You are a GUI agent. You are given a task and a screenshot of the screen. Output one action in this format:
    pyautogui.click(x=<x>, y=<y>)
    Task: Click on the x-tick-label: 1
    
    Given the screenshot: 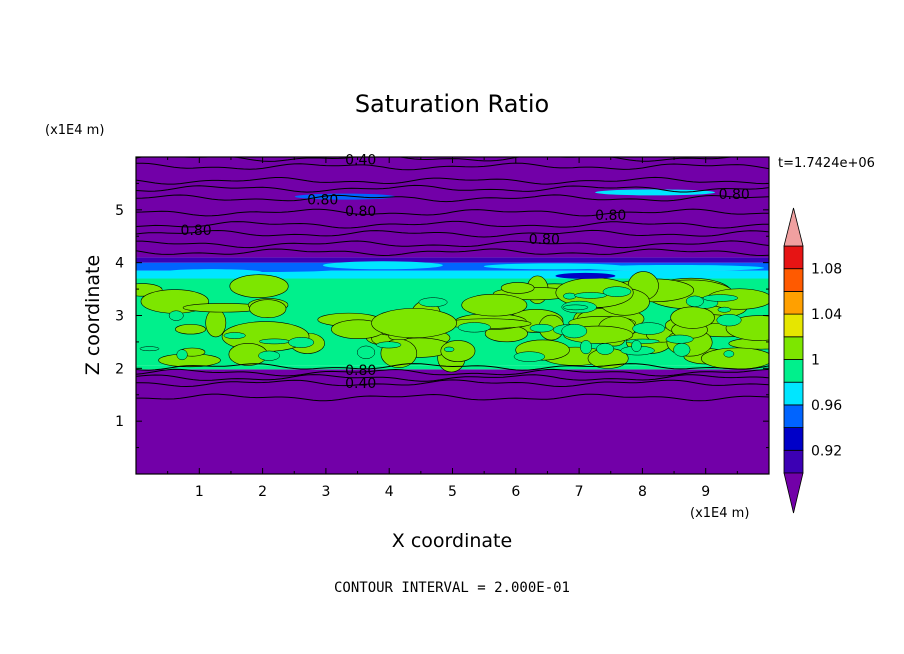 What is the action you would take?
    pyautogui.click(x=199, y=492)
    